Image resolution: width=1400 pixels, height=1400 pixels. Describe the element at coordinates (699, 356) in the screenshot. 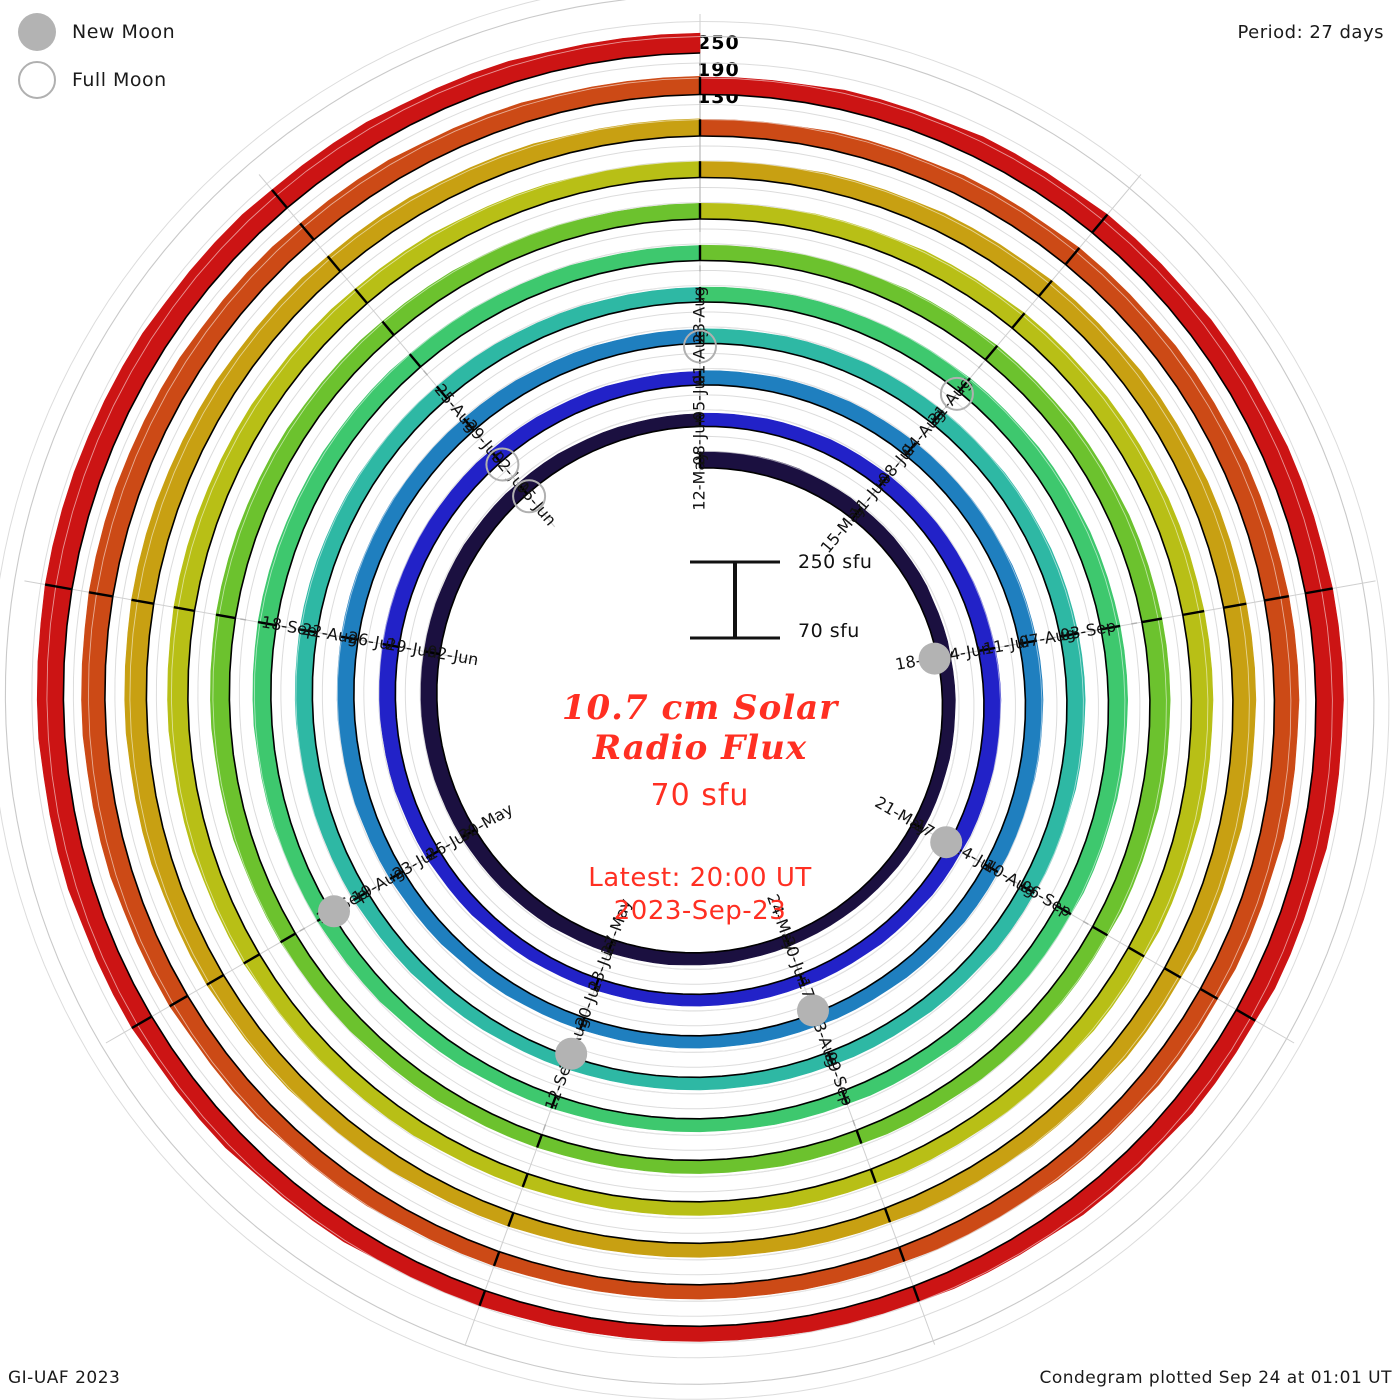

I see `date-label: 01-Aug` at that location.